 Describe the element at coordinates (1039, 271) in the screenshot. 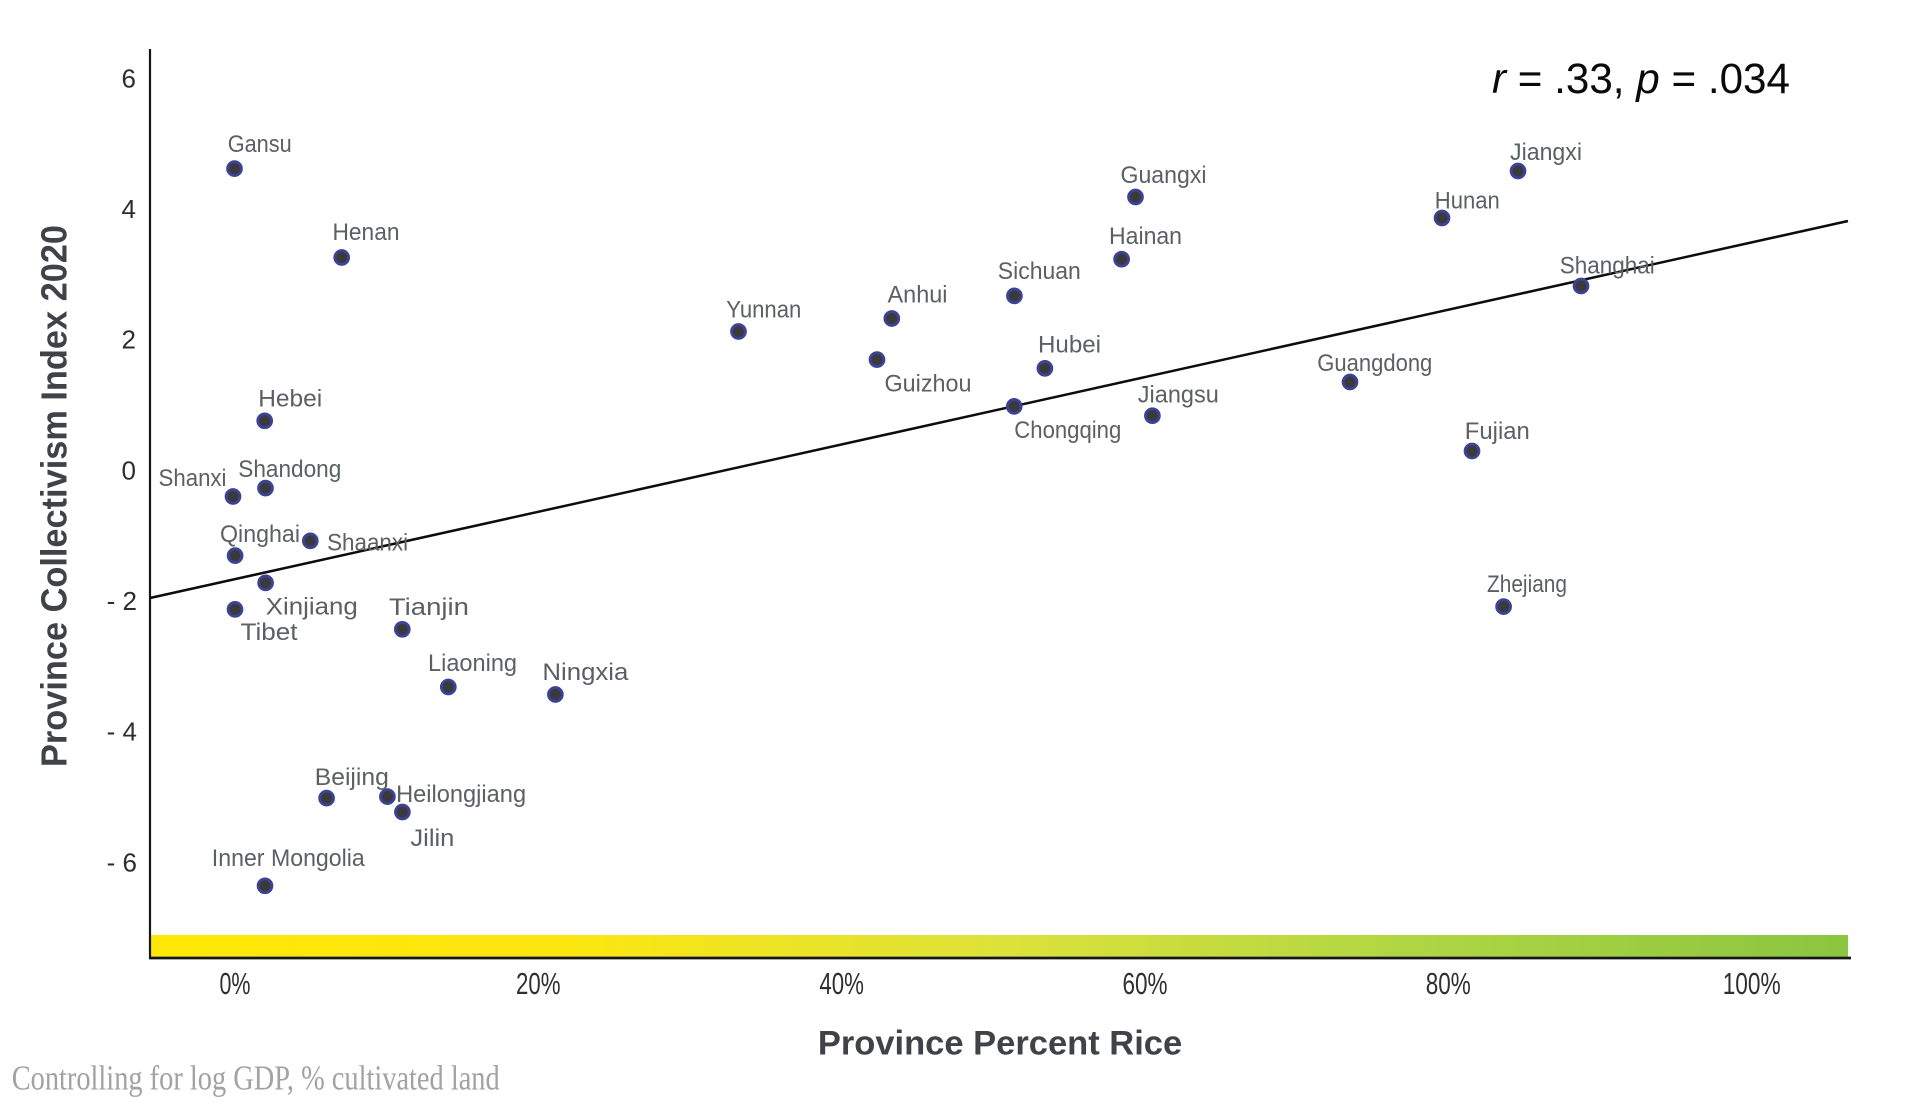

I see `svg-text: Sichuan` at that location.